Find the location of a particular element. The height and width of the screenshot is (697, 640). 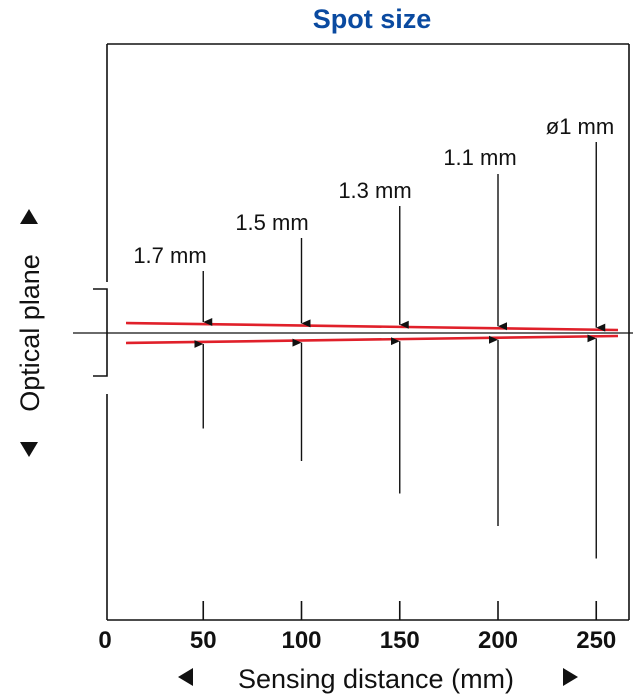

y-axis-label: Optical plane is located at coordinates (30, 333).